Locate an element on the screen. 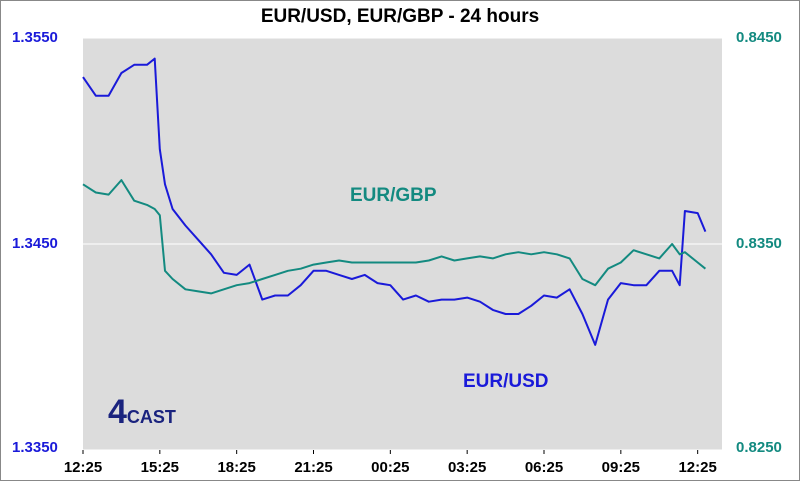 The image size is (800, 481). y-tick-label: 1.3350 is located at coordinates (35, 447).